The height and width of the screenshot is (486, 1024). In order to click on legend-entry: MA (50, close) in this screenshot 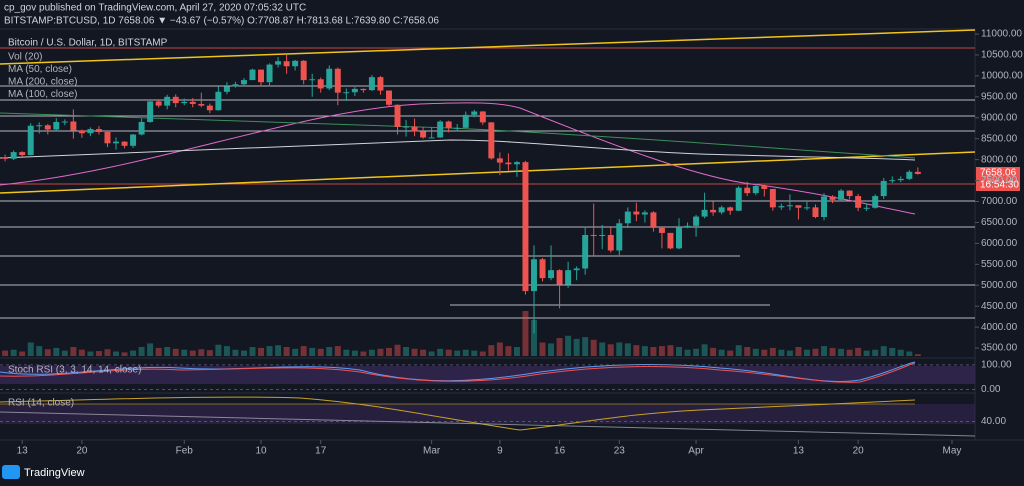, I will do `click(40, 69)`.